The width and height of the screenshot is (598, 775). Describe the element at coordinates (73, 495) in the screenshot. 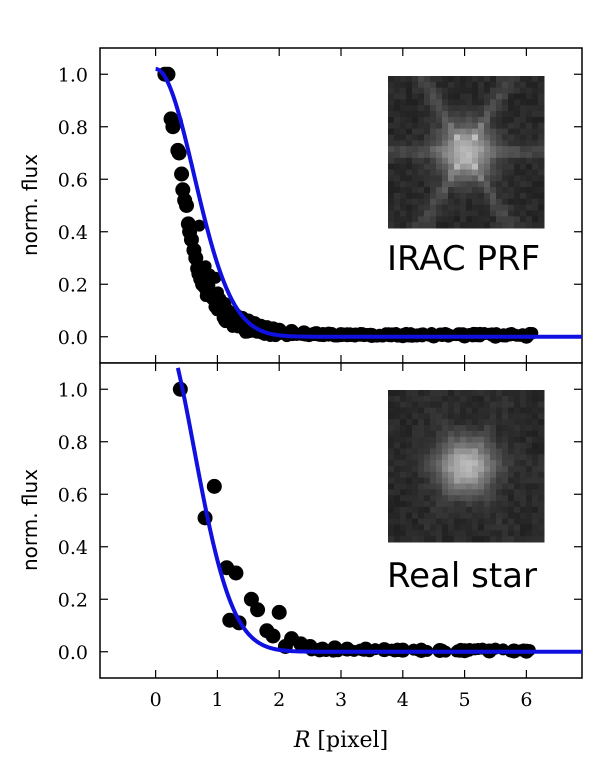

I see `ytick-label: 0.6` at that location.